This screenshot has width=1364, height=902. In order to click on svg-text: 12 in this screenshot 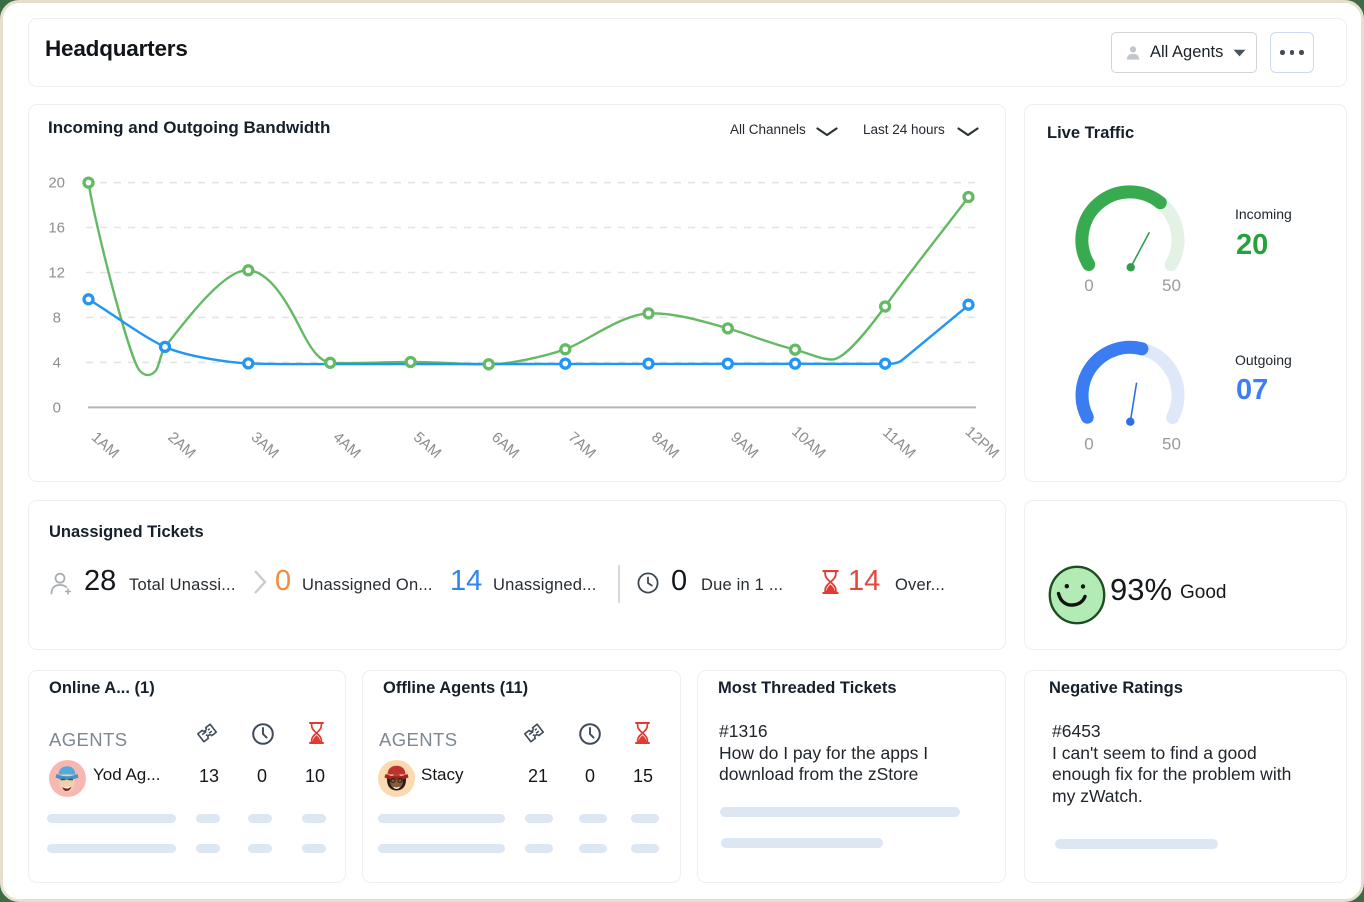, I will do `click(56, 273)`.